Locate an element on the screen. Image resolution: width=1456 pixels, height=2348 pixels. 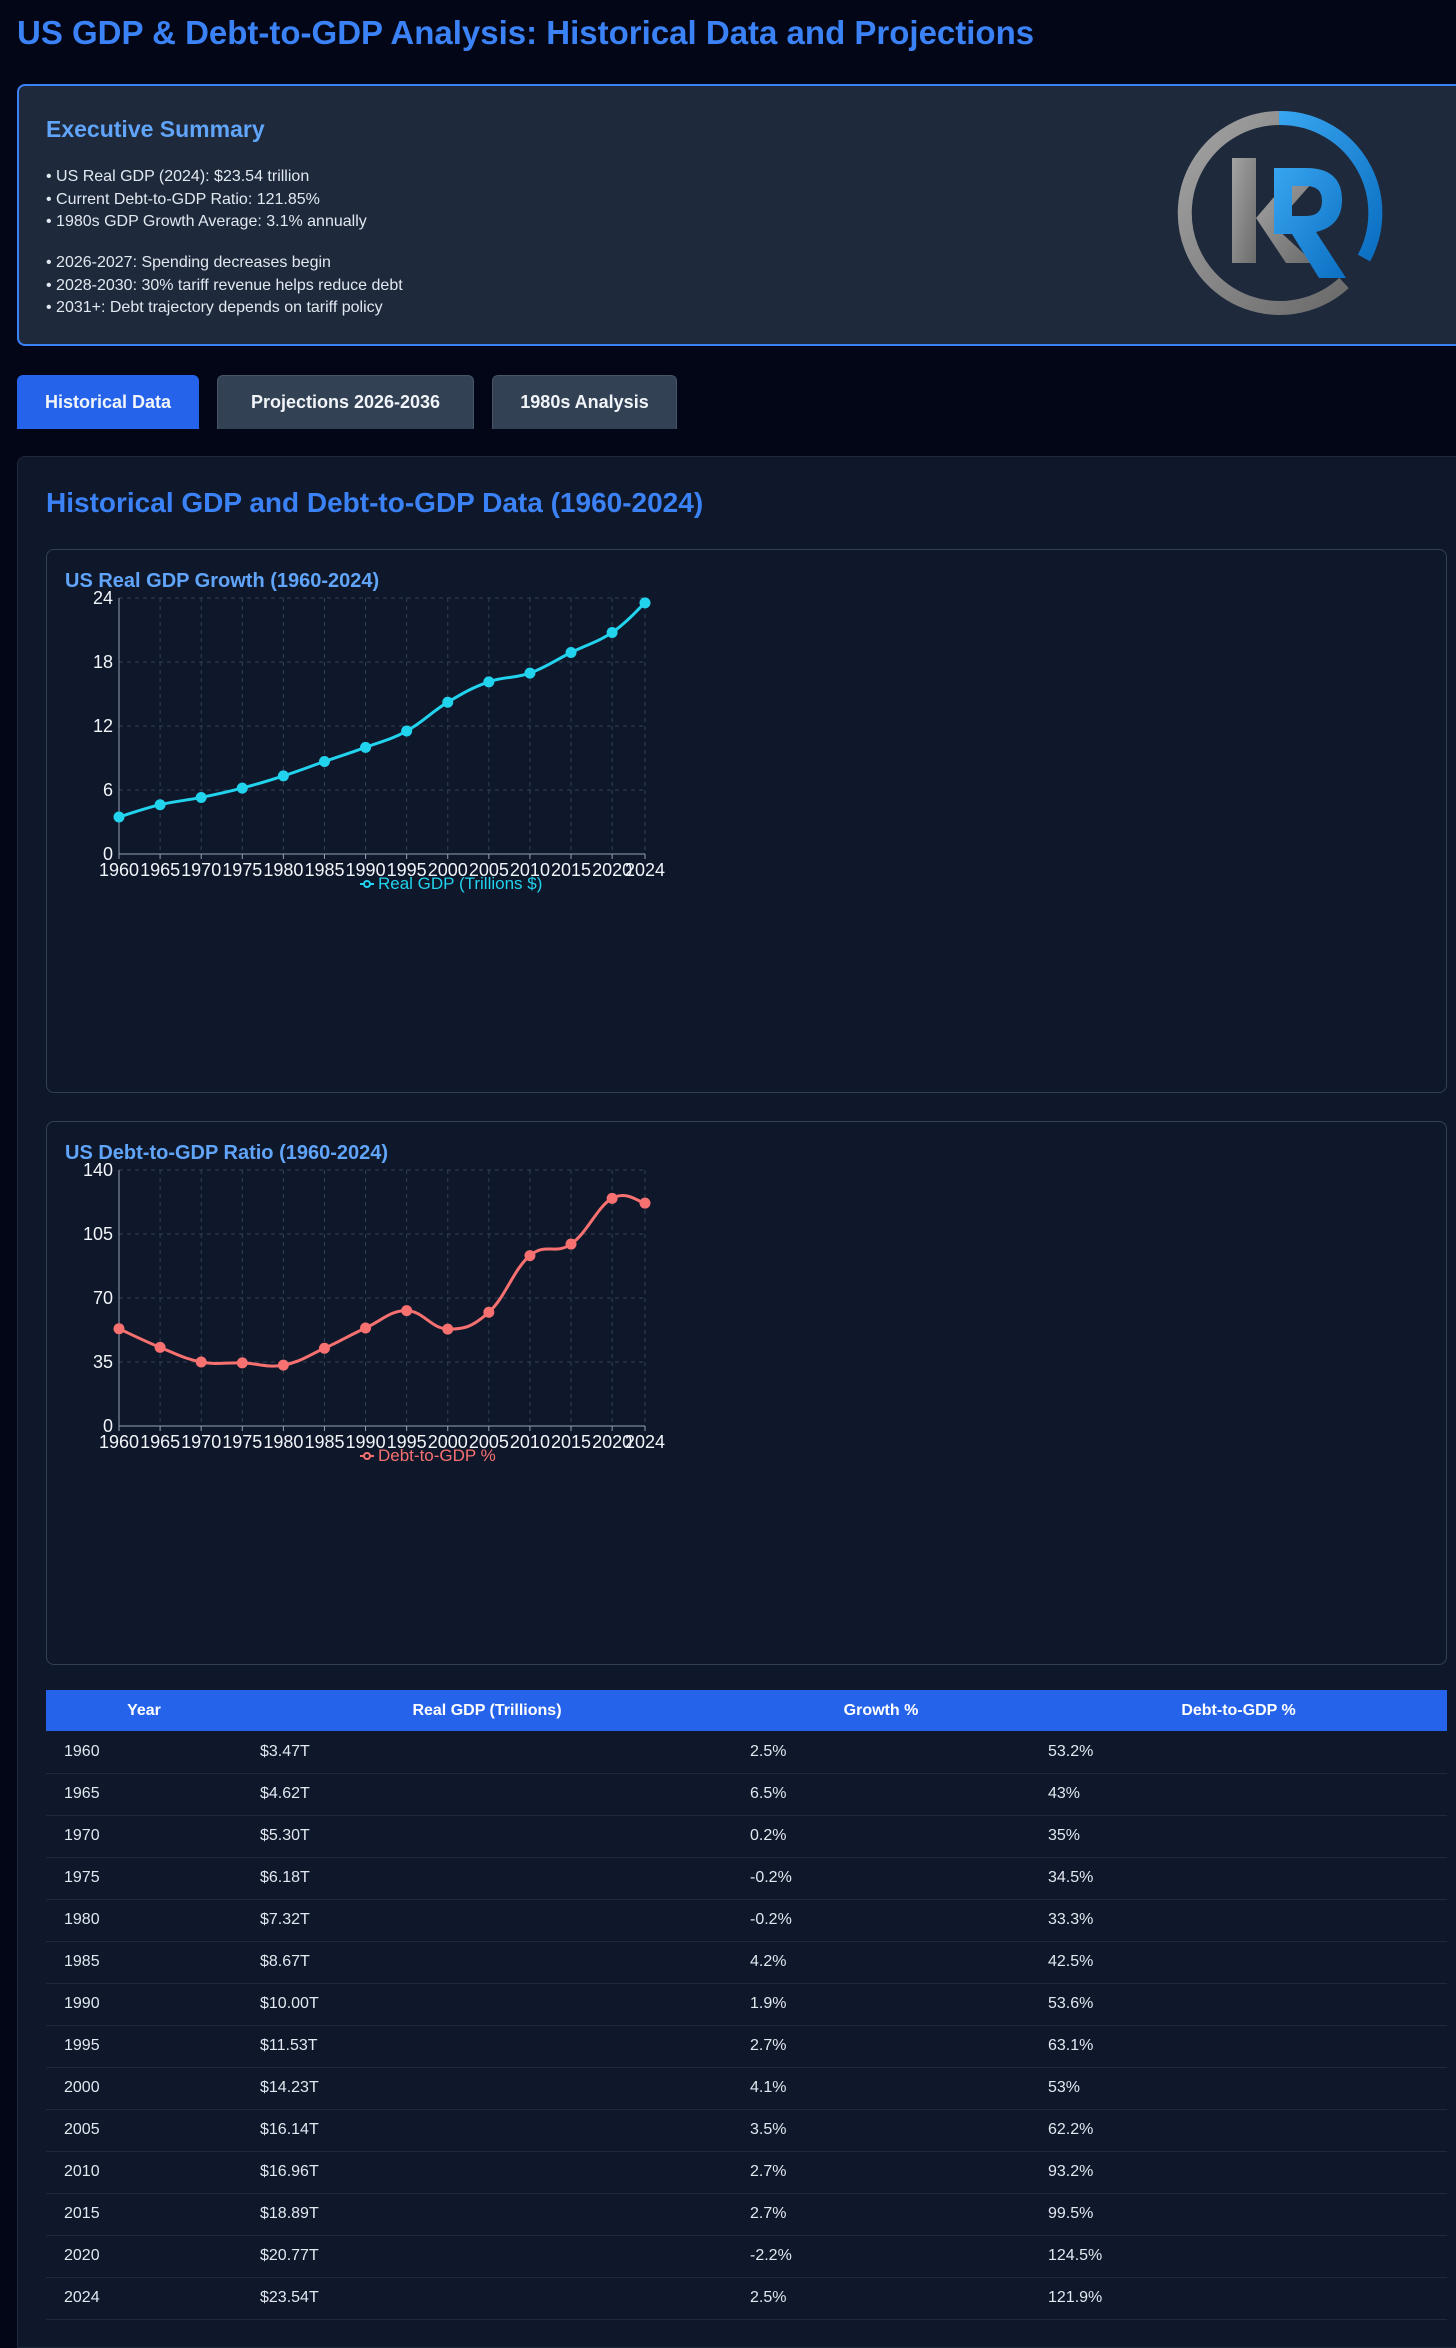
cell-growth: 1.9% is located at coordinates (768, 2003).